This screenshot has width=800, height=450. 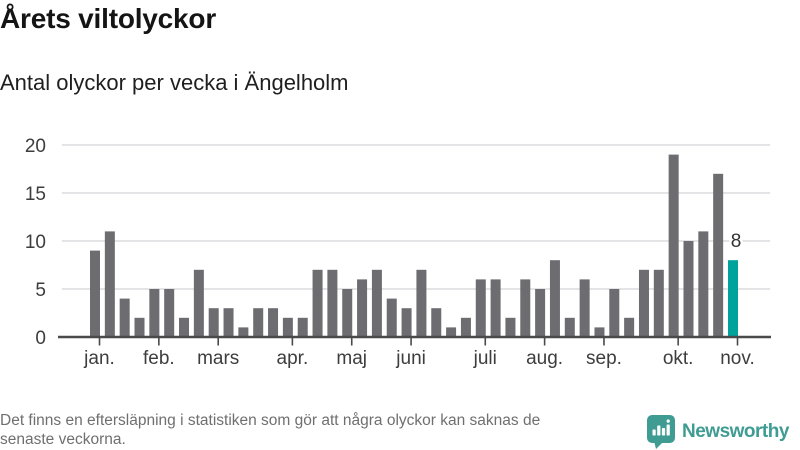 What do you see at coordinates (35, 146) in the screenshot?
I see `y-tick-label: 20` at bounding box center [35, 146].